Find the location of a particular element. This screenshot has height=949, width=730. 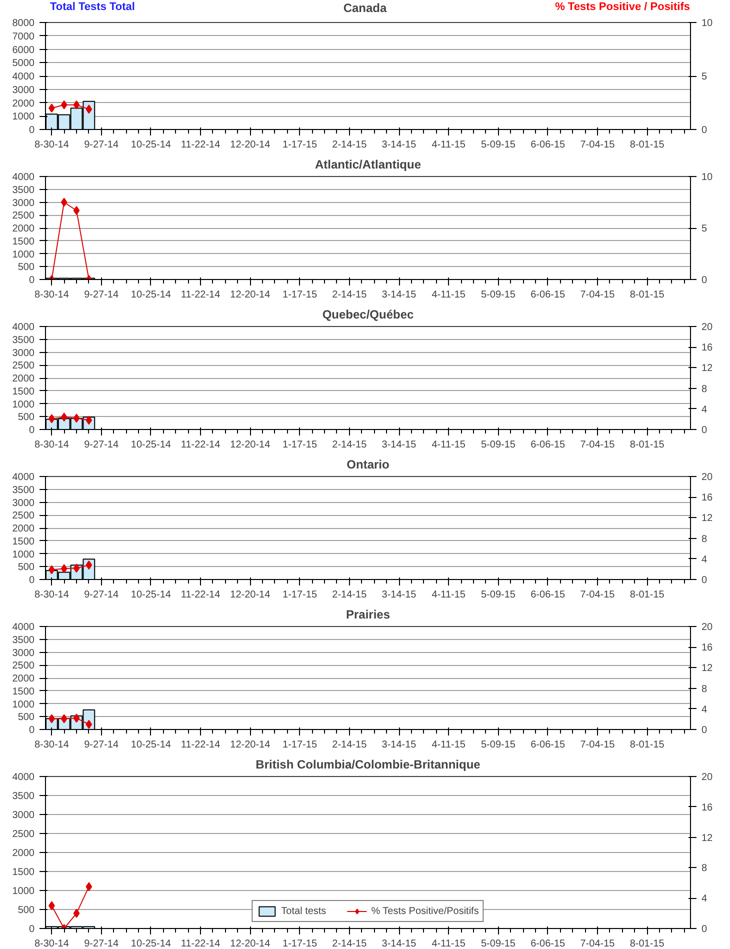

y2-tick-label: 4 is located at coordinates (705, 899).